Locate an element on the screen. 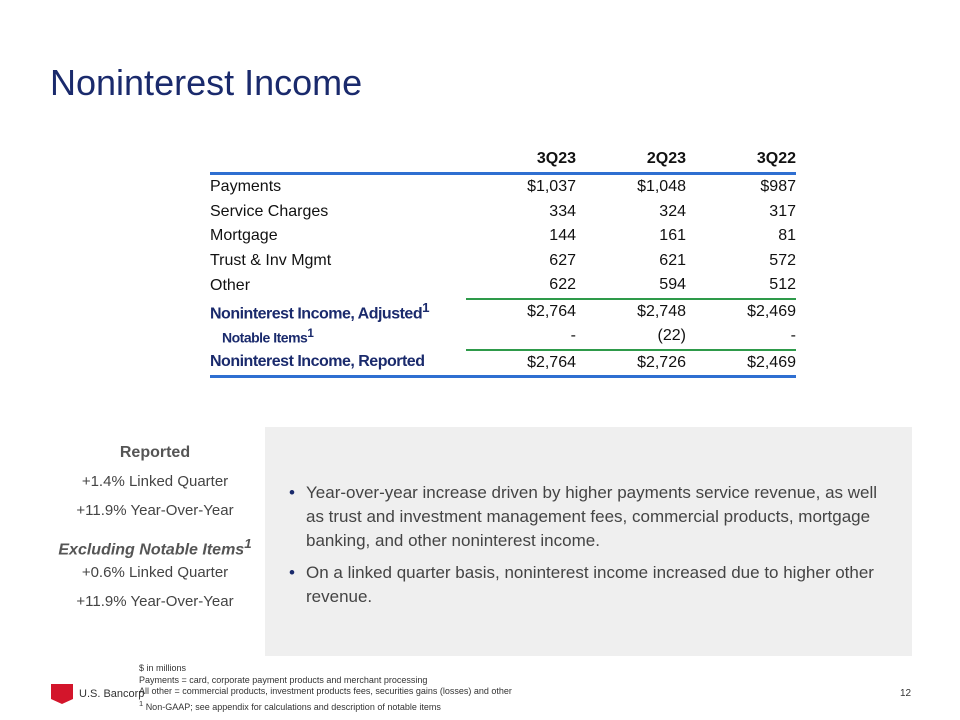 This screenshot has width=960, height=720. table-header: 3Q23 2Q23 3Q22 is located at coordinates (503, 160).